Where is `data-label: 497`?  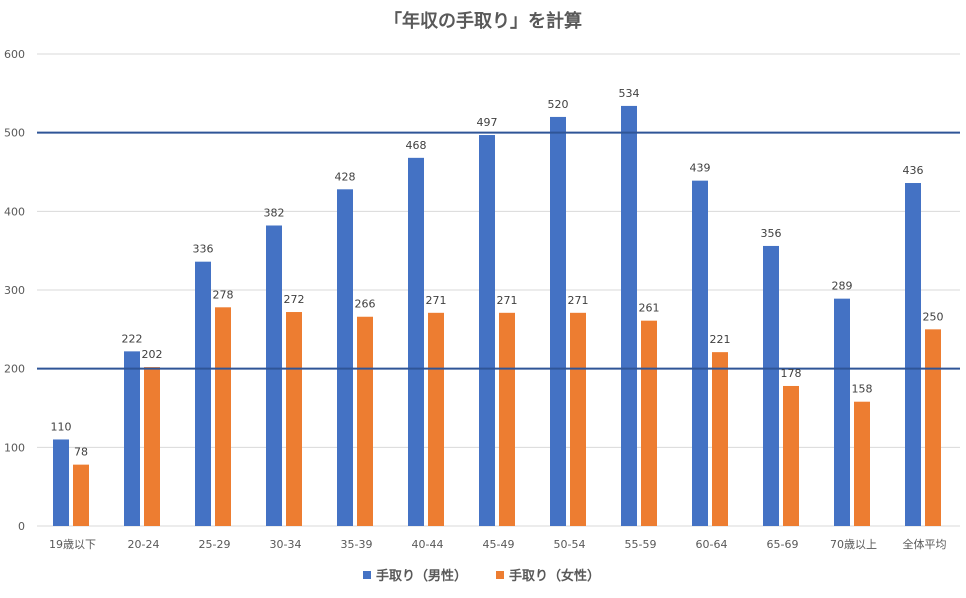
data-label: 497 is located at coordinates (487, 122).